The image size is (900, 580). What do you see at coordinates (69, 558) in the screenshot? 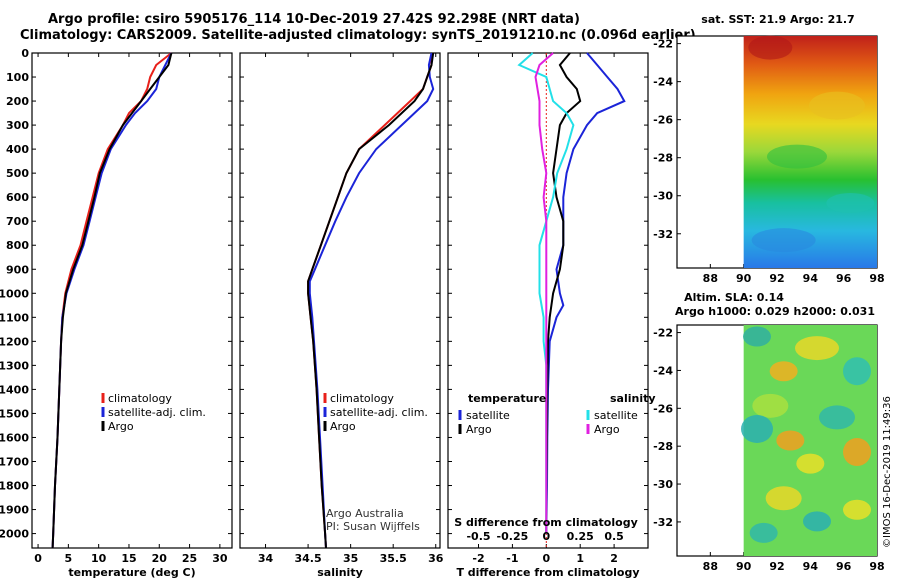
I see `temperature-profile-xtick-label: 5` at bounding box center [69, 558].